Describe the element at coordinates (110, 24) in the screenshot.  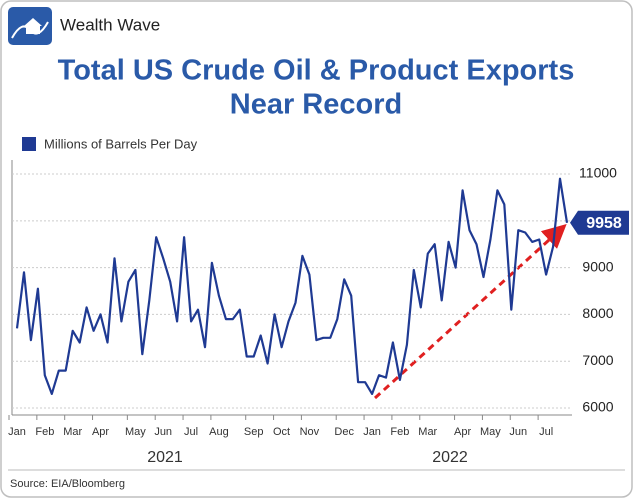
I see `brand: Wealth Wave` at that location.